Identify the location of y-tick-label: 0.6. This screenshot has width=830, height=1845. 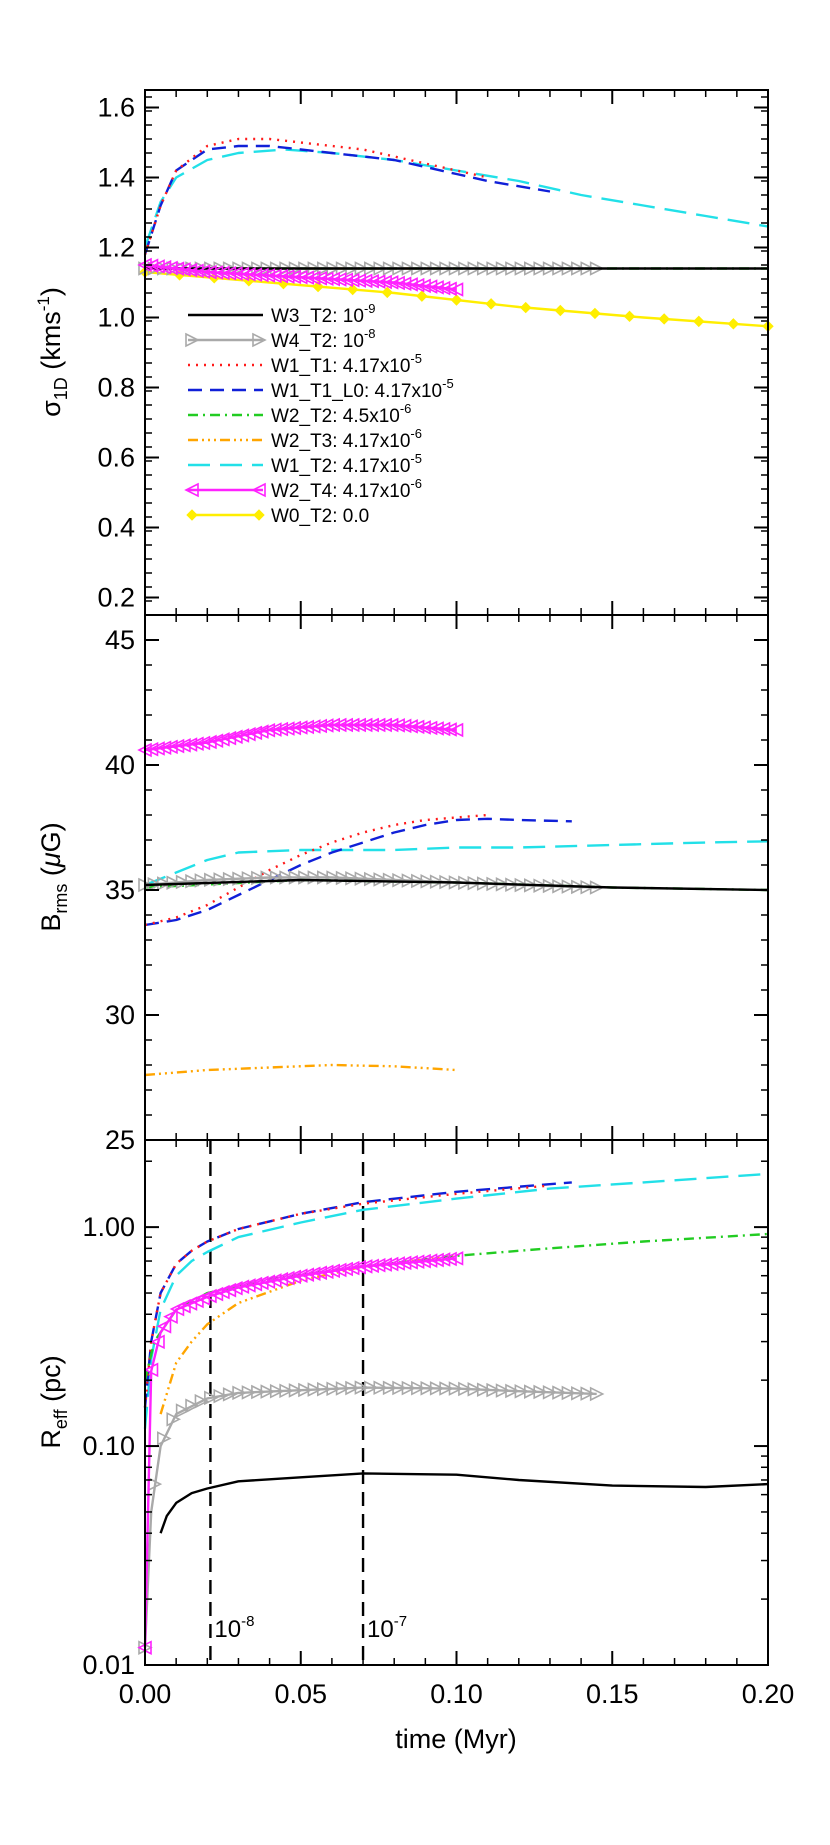
(116, 458).